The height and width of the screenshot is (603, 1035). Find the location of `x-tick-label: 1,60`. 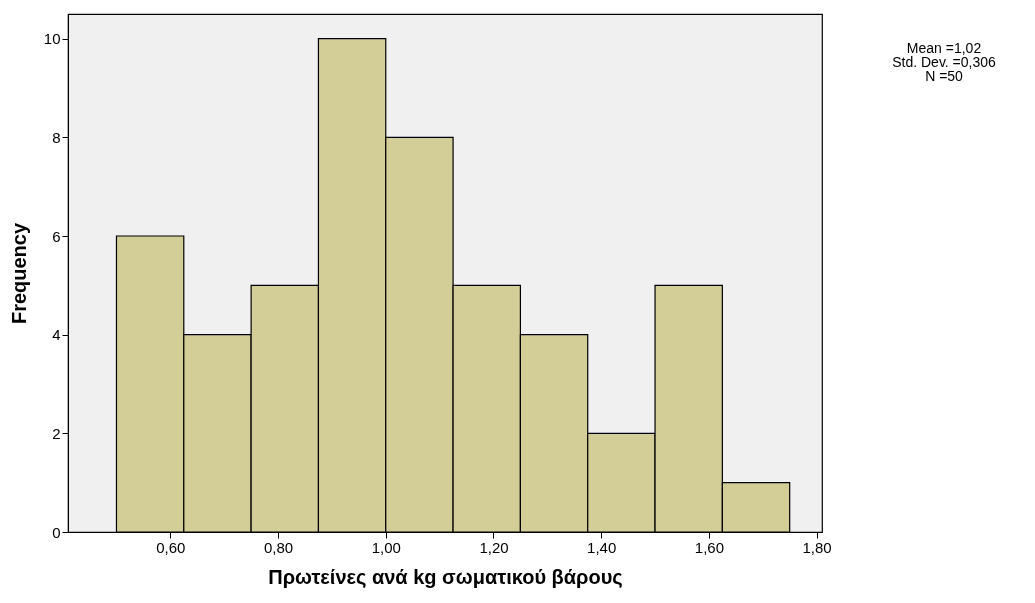

x-tick-label: 1,60 is located at coordinates (709, 547).